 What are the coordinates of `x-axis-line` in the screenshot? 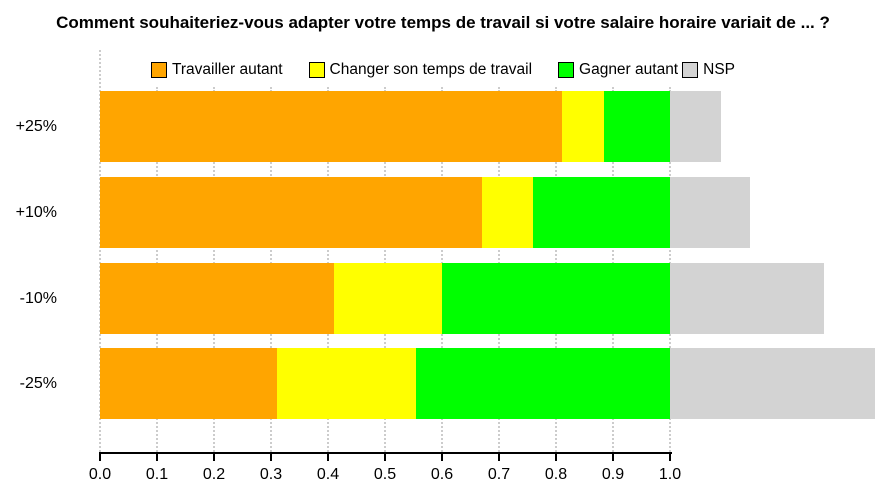 It's located at (386, 453).